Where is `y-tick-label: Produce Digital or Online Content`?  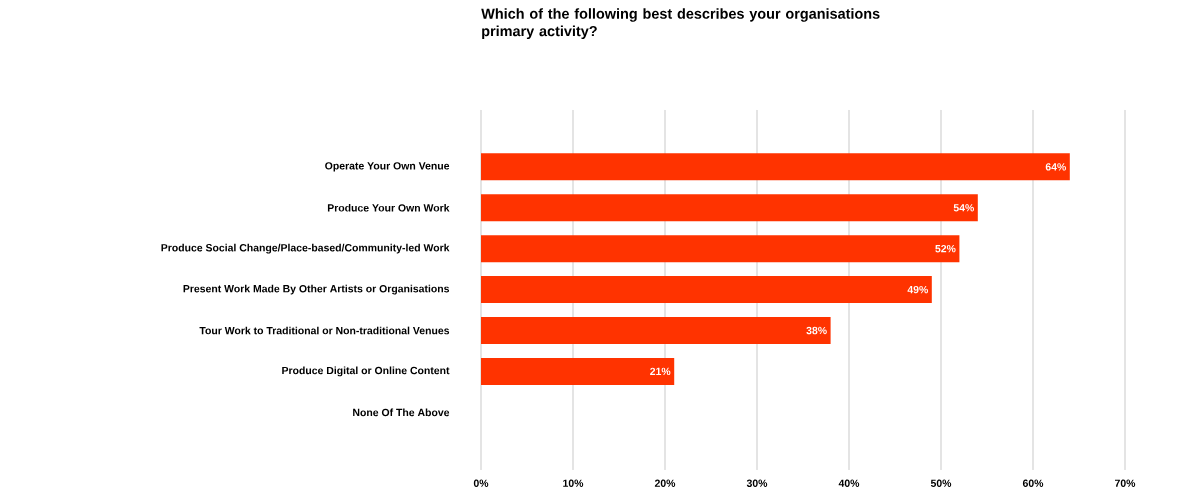
y-tick-label: Produce Digital or Online Content is located at coordinates (366, 371).